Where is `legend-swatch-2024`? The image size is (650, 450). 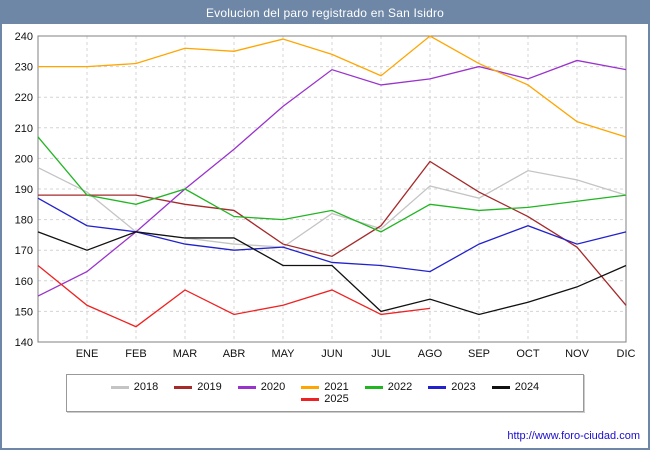 legend-swatch-2024 is located at coordinates (500, 387).